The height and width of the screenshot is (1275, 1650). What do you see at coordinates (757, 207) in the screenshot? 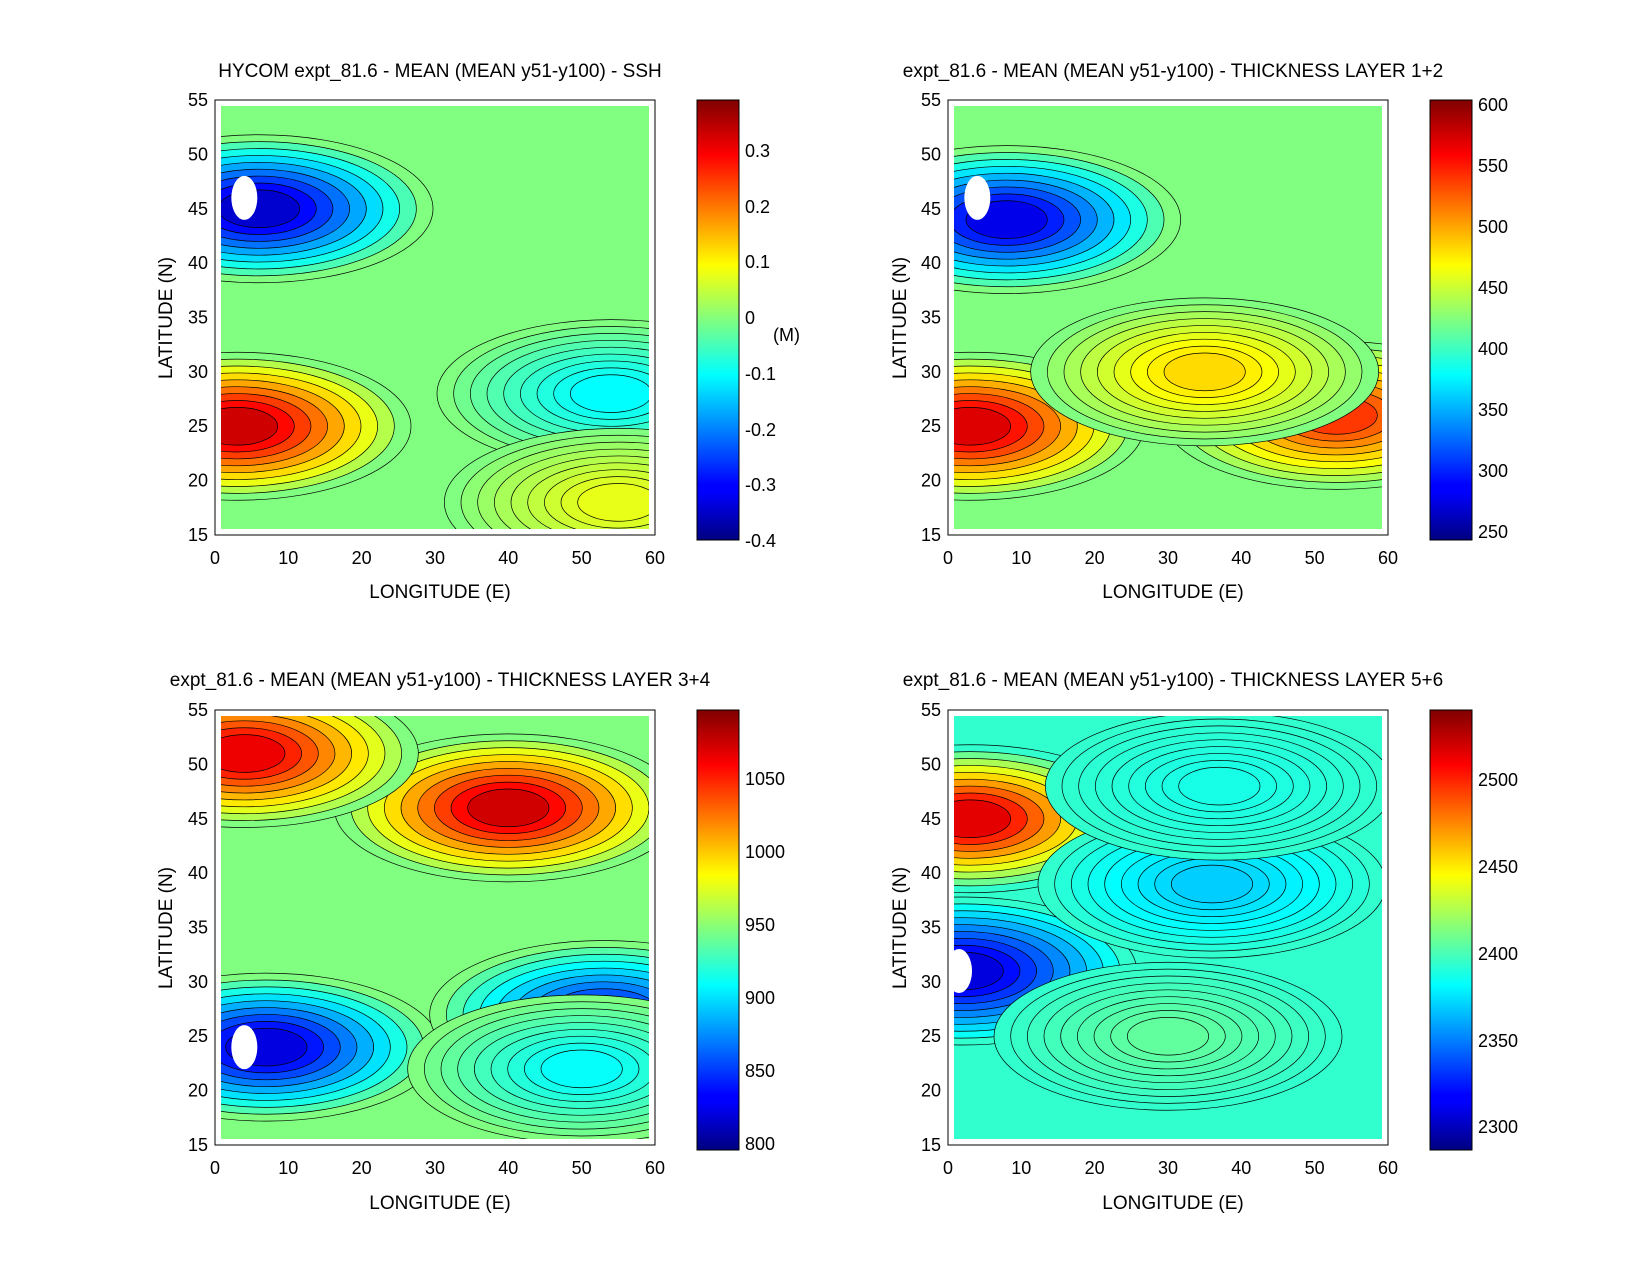
I see `colorbar-tick-label: 0.2` at bounding box center [757, 207].